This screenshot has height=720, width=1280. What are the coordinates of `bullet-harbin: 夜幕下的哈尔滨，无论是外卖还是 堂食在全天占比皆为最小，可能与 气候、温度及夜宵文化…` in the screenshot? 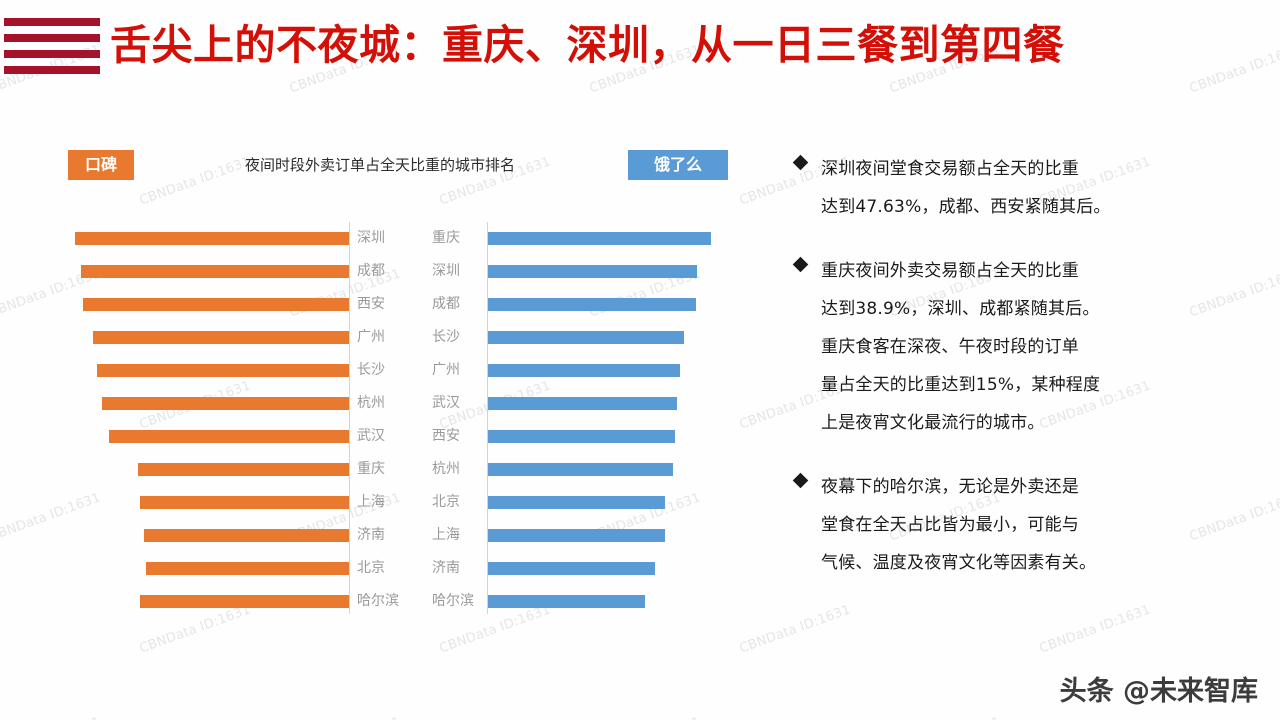 It's located at (1023, 525).